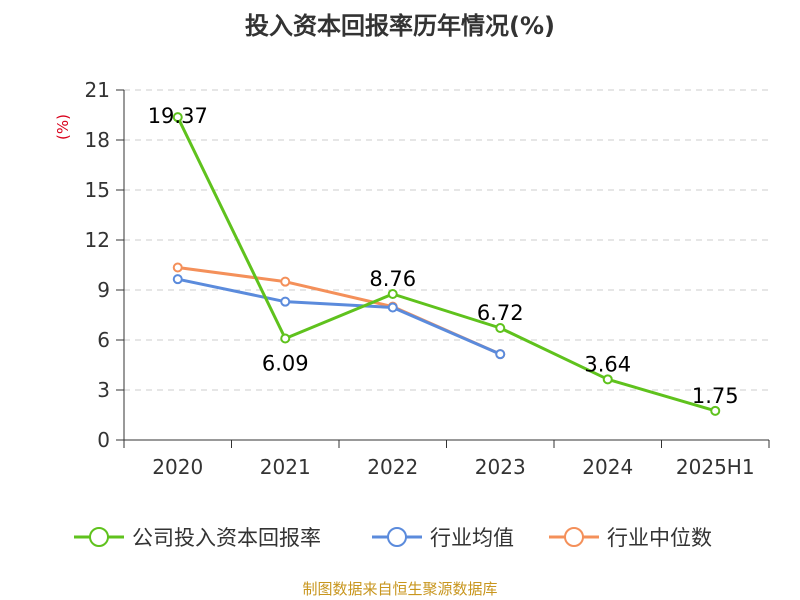 Image resolution: width=800 pixels, height=600 pixels. What do you see at coordinates (392, 467) in the screenshot?
I see `x-tick-label: 2022` at bounding box center [392, 467].